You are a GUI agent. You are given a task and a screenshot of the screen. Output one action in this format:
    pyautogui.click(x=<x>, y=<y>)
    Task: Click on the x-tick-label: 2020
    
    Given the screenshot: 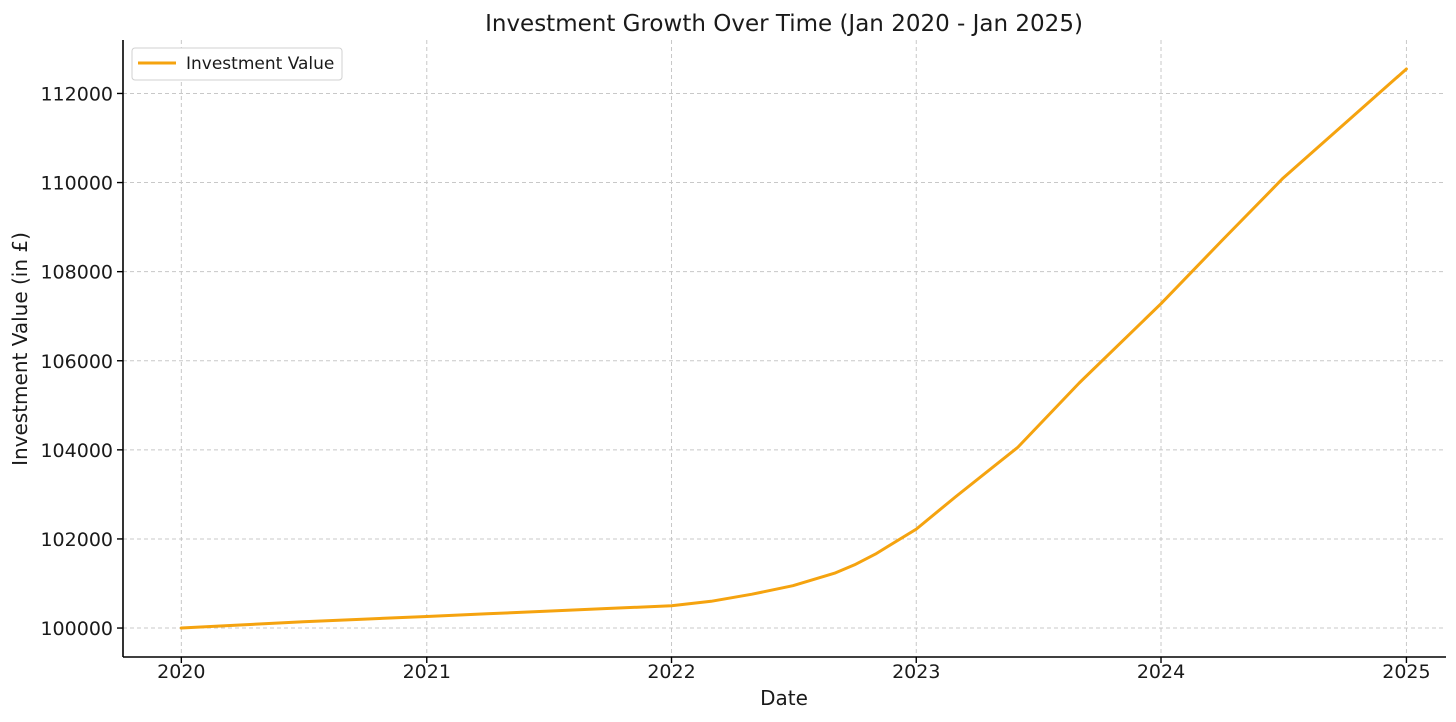 What is the action you would take?
    pyautogui.click(x=181, y=672)
    